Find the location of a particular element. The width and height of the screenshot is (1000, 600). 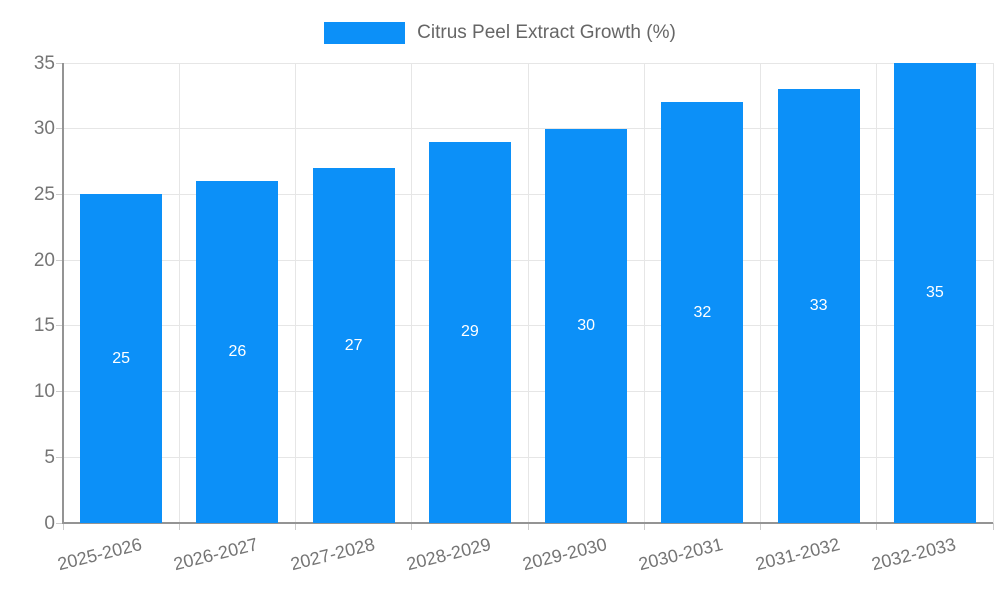

bar-2026-2027 is located at coordinates (237, 352).